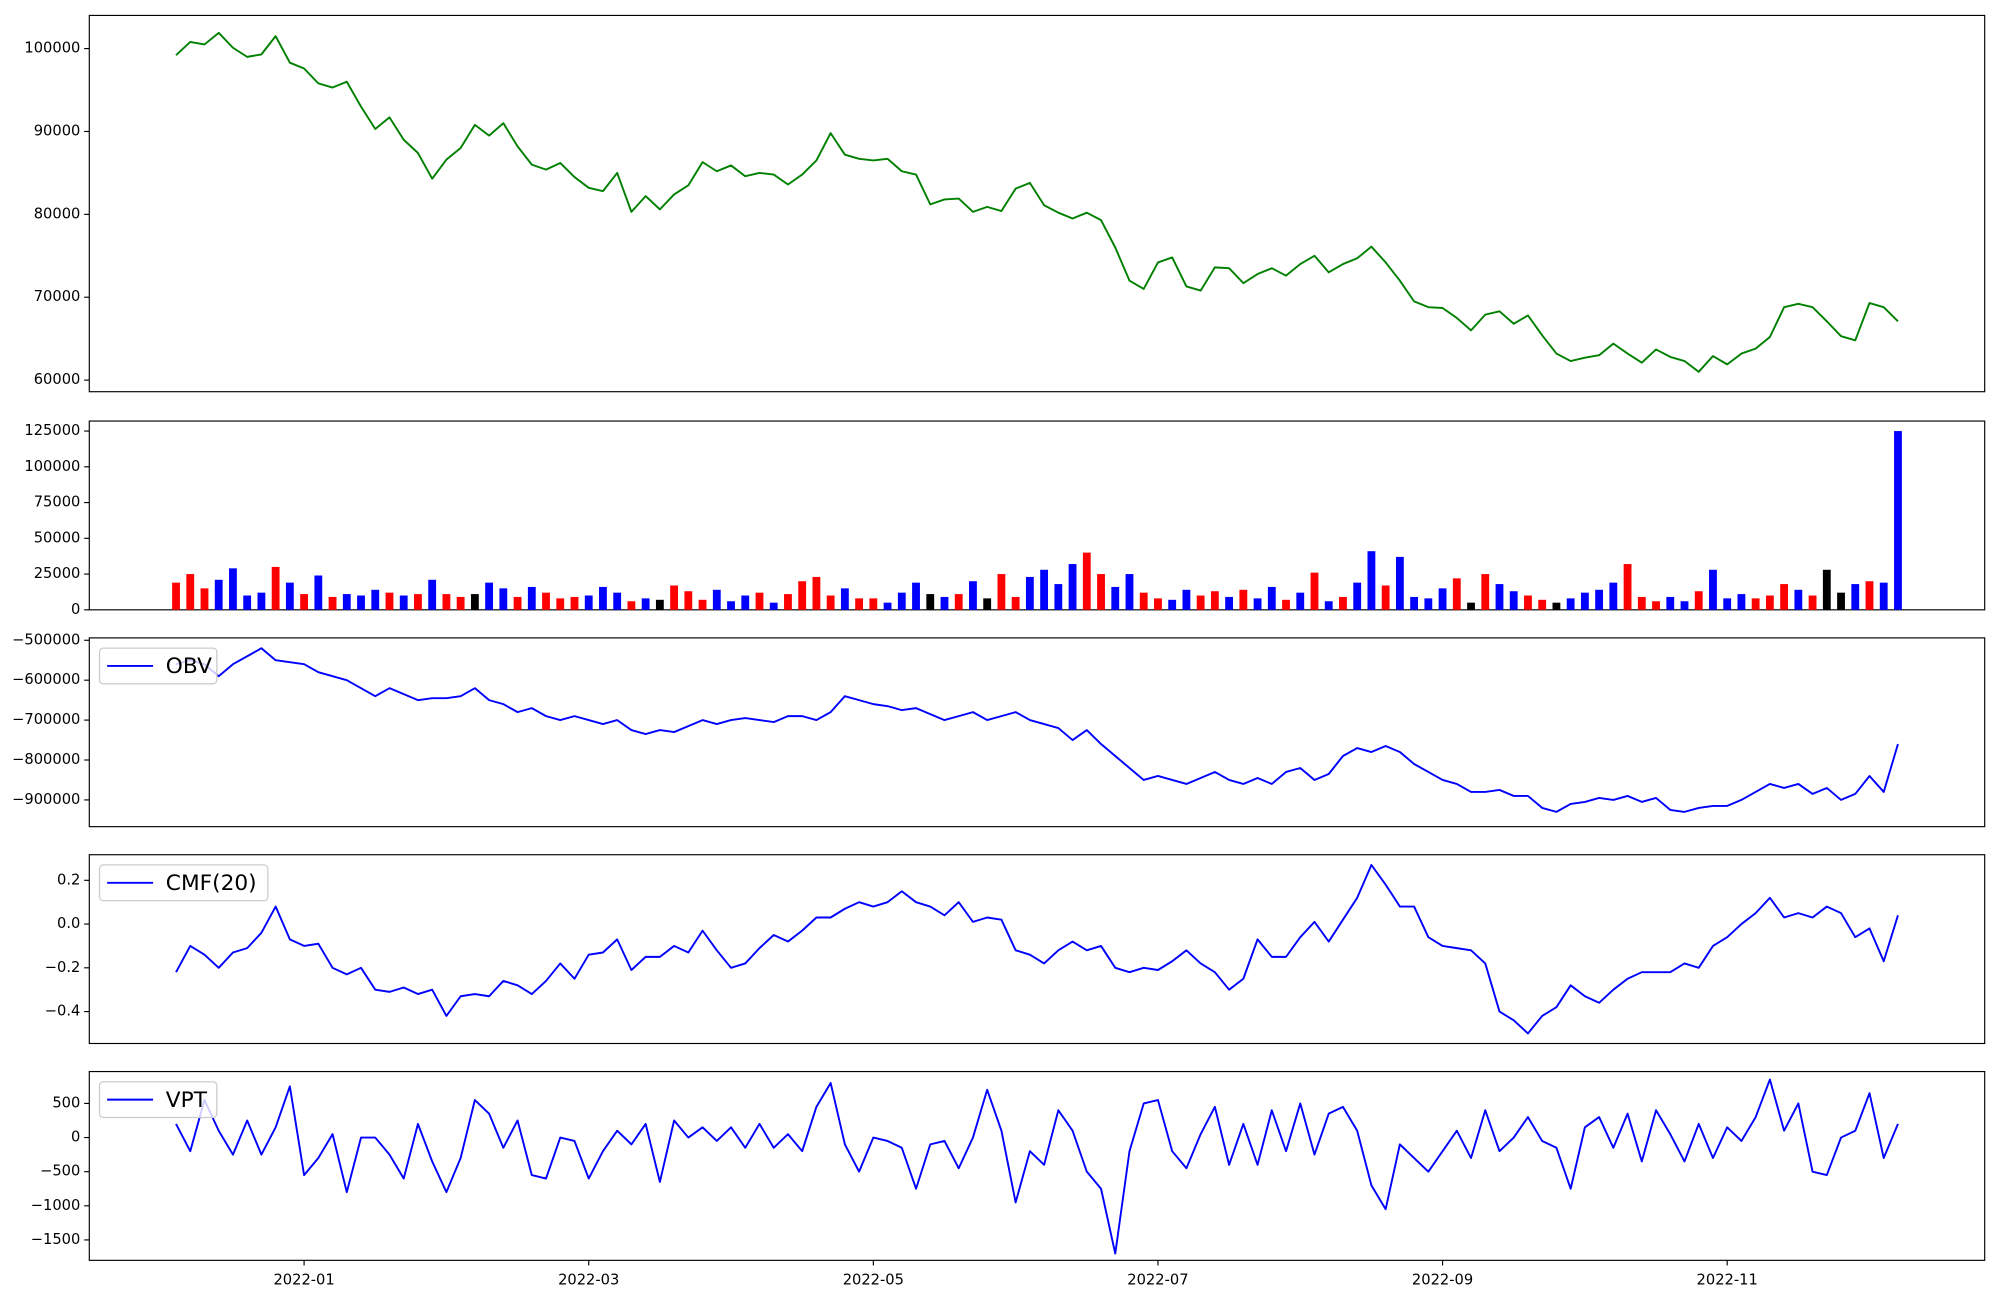  I want to click on x-tick-label: 2022-05, so click(873, 1280).